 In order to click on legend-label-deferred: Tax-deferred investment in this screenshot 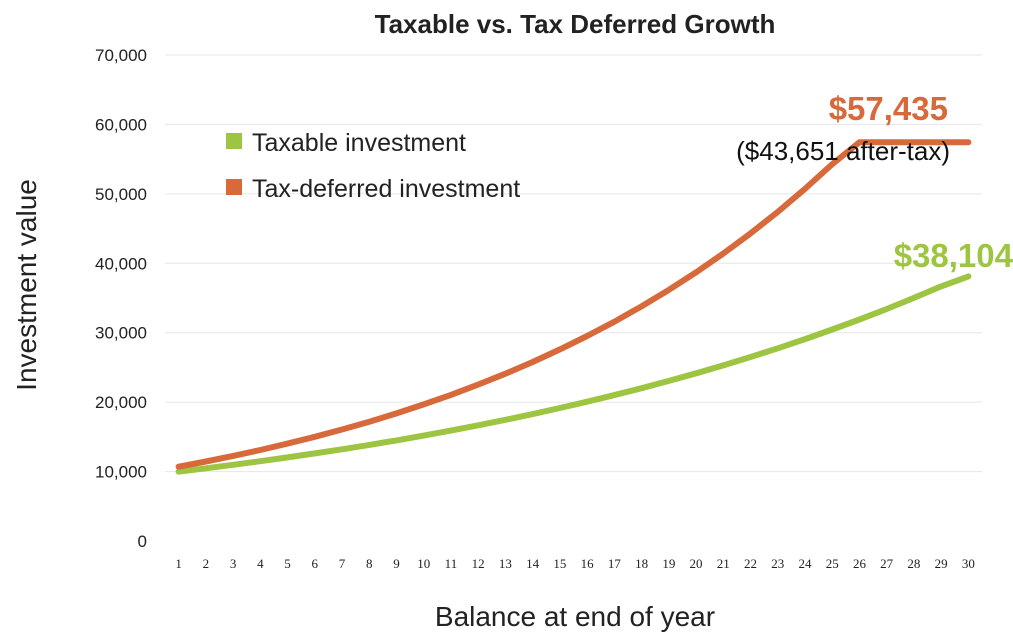, I will do `click(386, 189)`.